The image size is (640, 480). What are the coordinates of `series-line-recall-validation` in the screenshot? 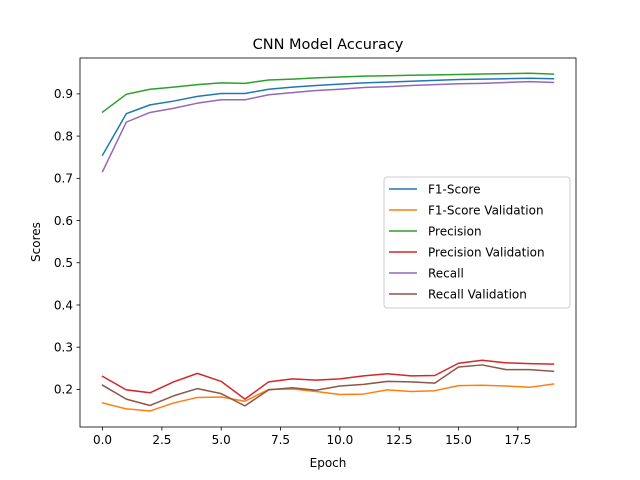 It's located at (328, 385).